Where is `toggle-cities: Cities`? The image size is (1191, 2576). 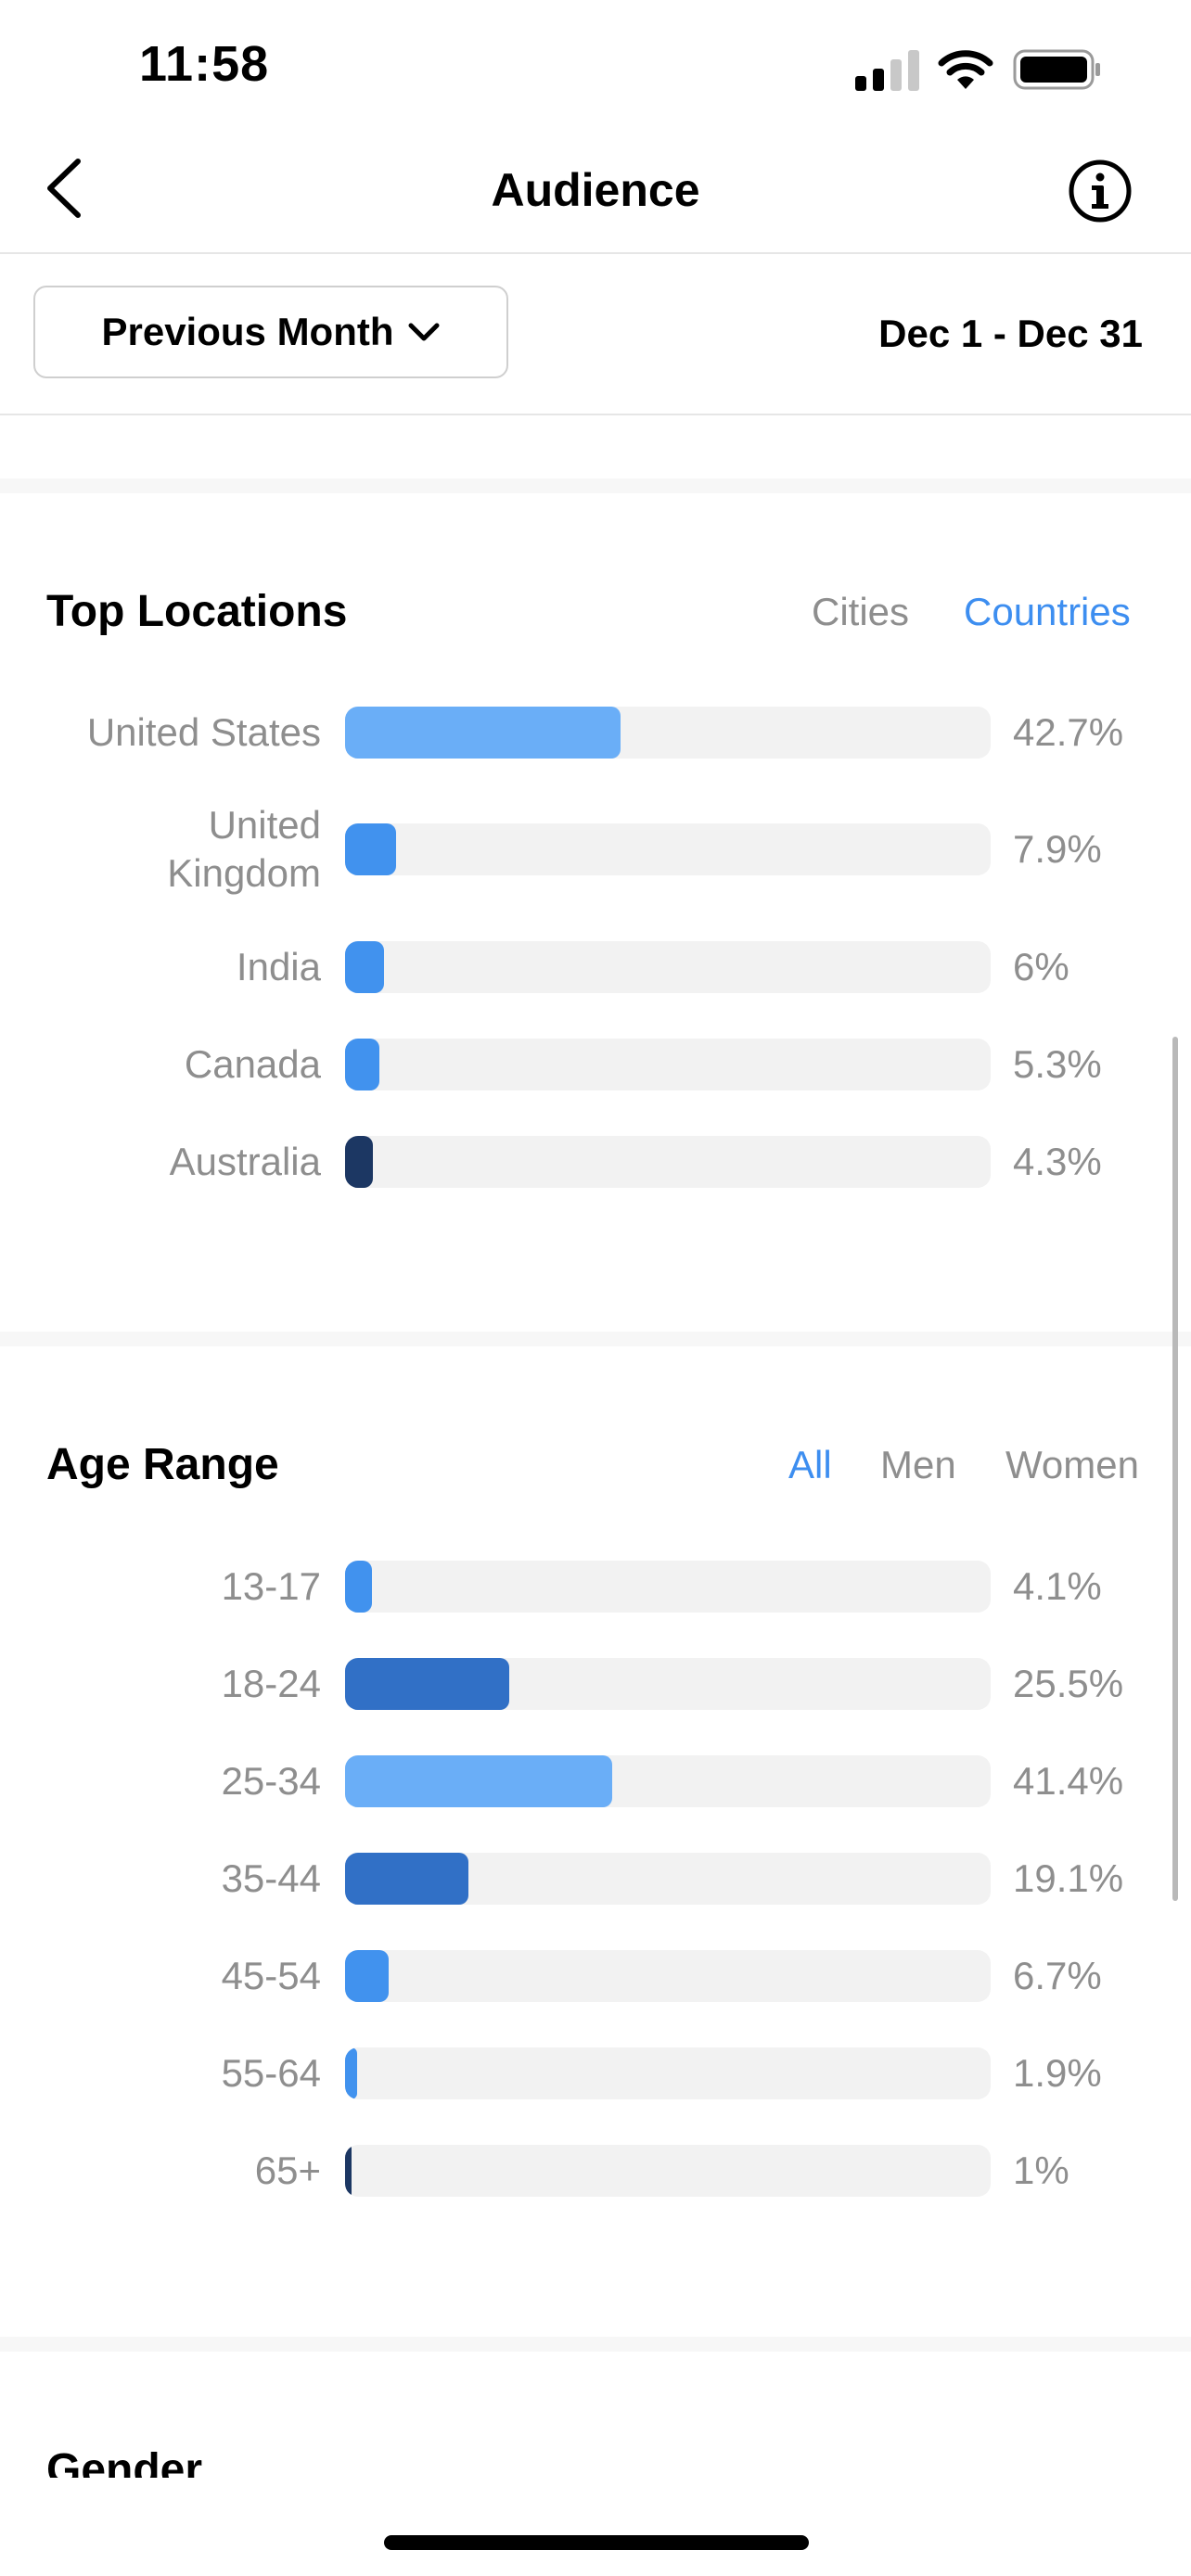 toggle-cities: Cities is located at coordinates (861, 612).